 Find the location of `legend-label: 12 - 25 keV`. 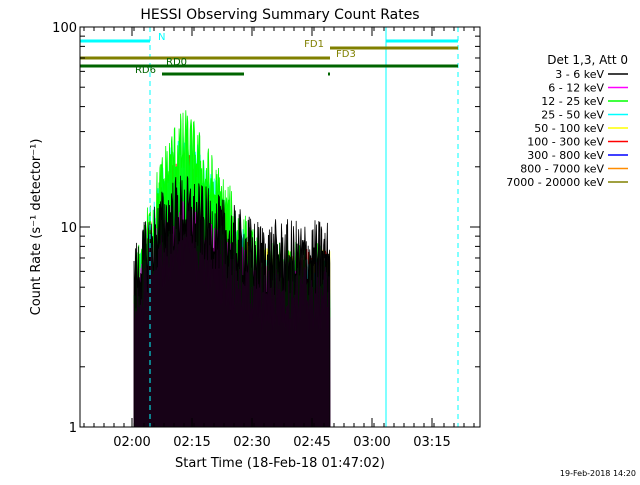

legend-label: 12 - 25 keV is located at coordinates (572, 101).